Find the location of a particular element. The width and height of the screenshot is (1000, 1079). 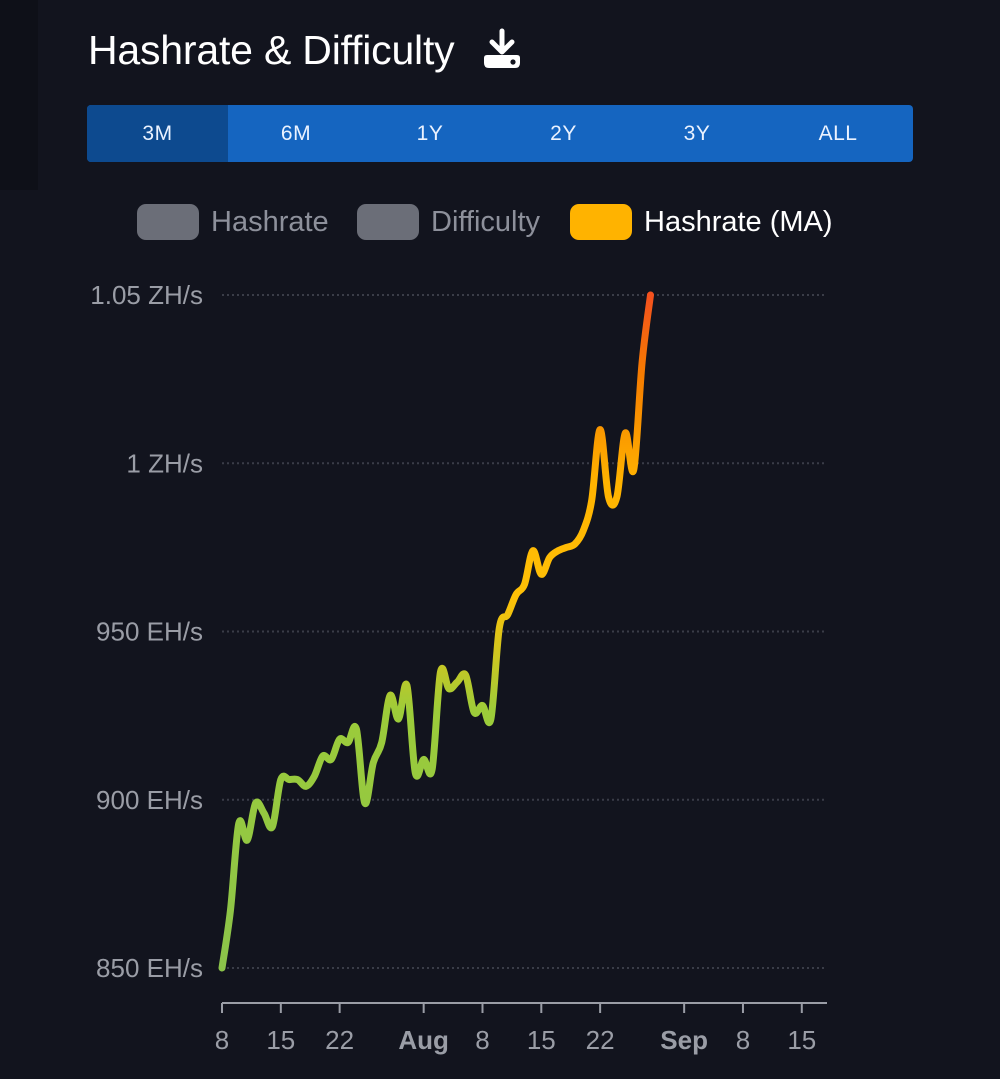

legend-difficulty-swatch is located at coordinates (388, 222).